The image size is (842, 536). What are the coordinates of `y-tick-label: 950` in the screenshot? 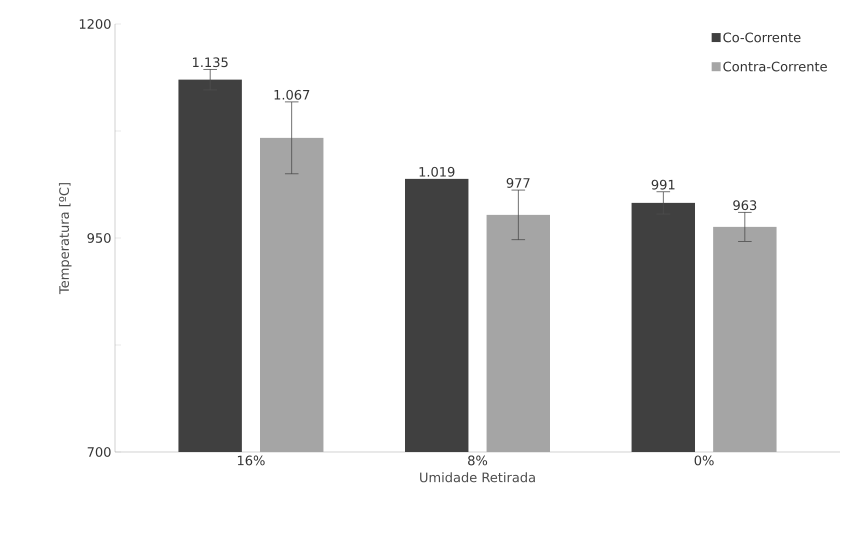 It's located at (99, 238).